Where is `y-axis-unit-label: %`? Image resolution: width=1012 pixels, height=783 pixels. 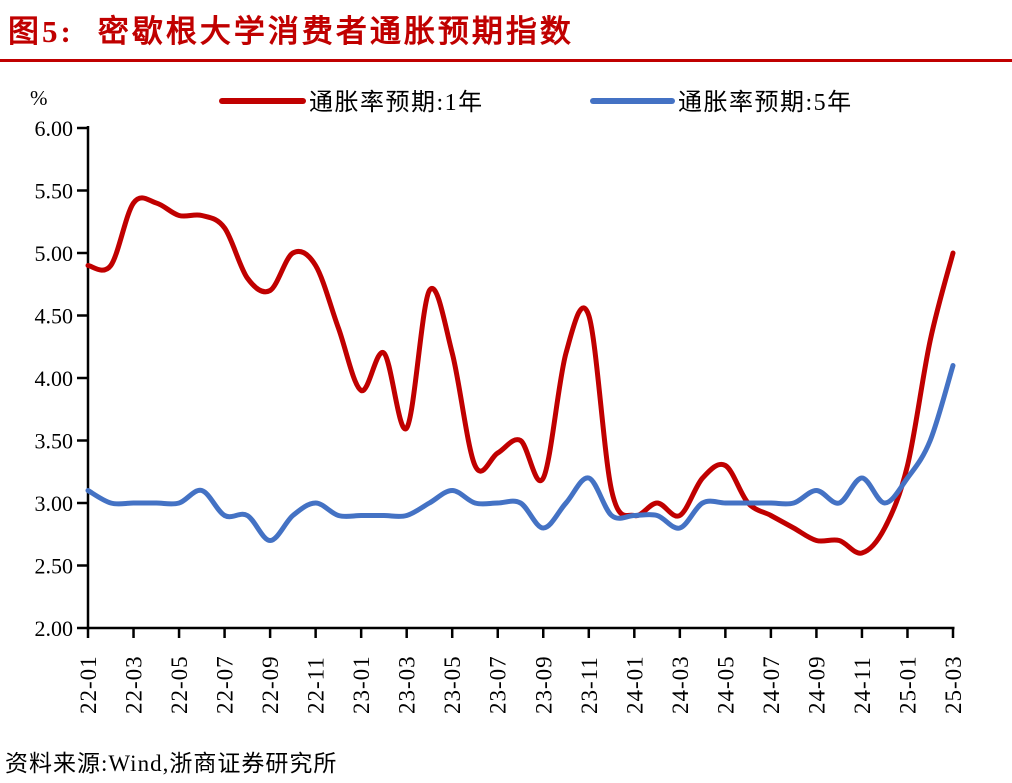 y-axis-unit-label: % is located at coordinates (39, 98).